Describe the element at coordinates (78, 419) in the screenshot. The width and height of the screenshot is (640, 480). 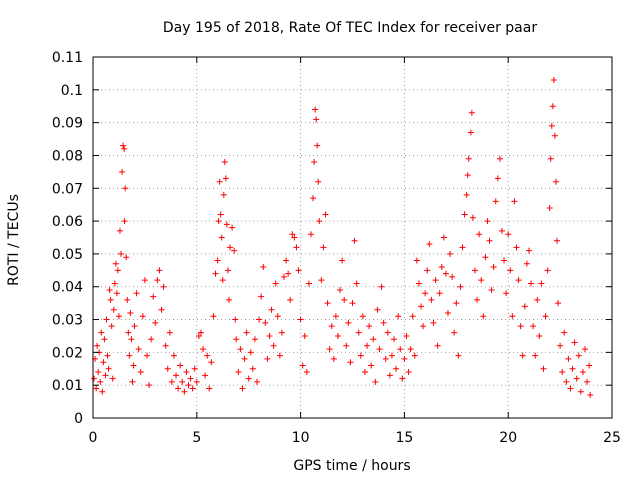
I see `y-tick-label: 0` at that location.